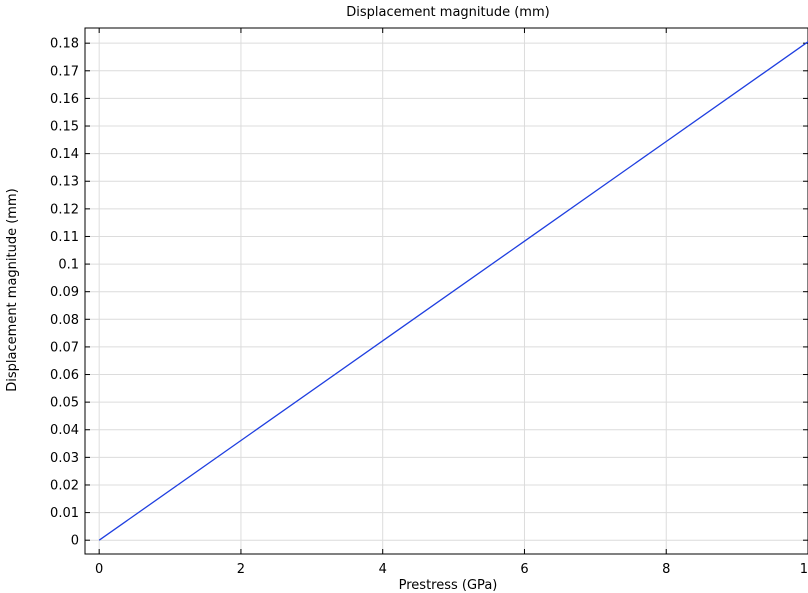 This screenshot has height=593, width=808. Describe the element at coordinates (524, 569) in the screenshot. I see `x-tick-label-3: 6` at that location.